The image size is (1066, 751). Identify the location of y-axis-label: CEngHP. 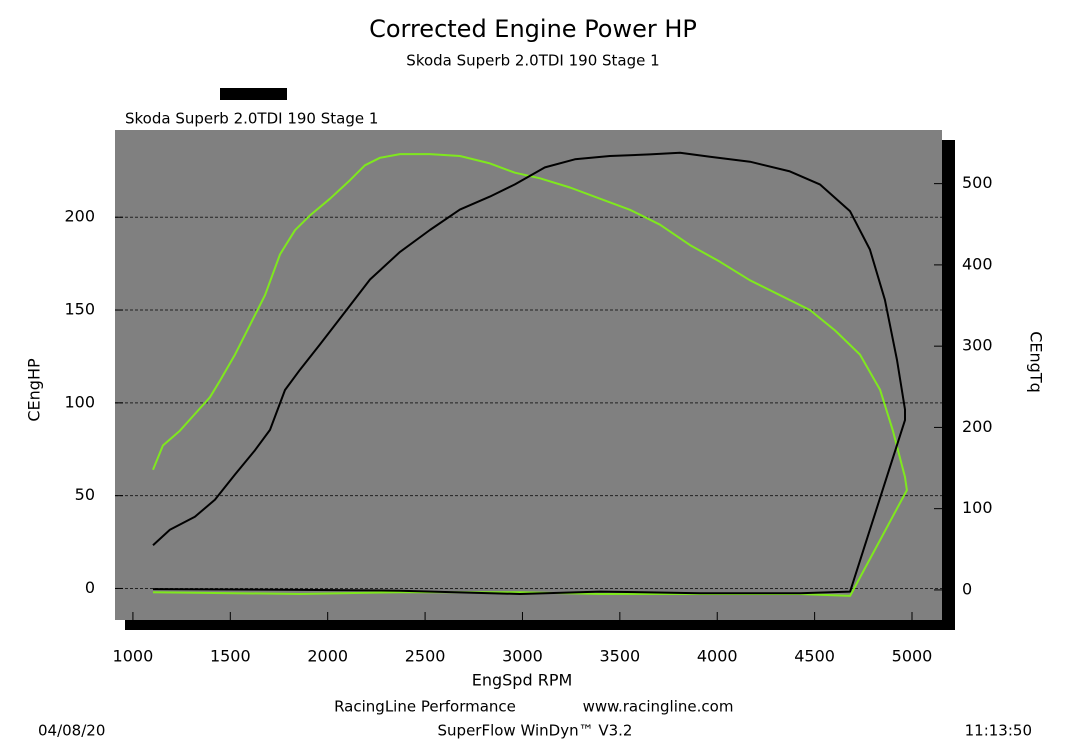
(34, 390).